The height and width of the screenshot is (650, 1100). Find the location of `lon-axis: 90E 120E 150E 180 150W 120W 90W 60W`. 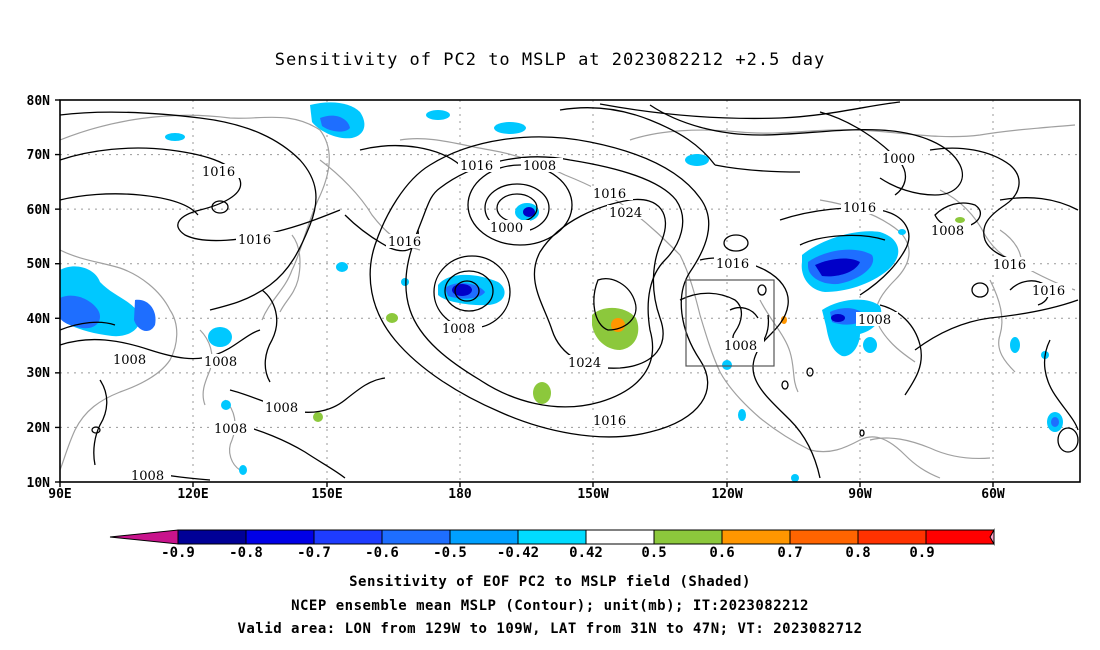

lon-axis: 90E 120E 150E 180 150W 120W 90W 60W is located at coordinates (526, 494).